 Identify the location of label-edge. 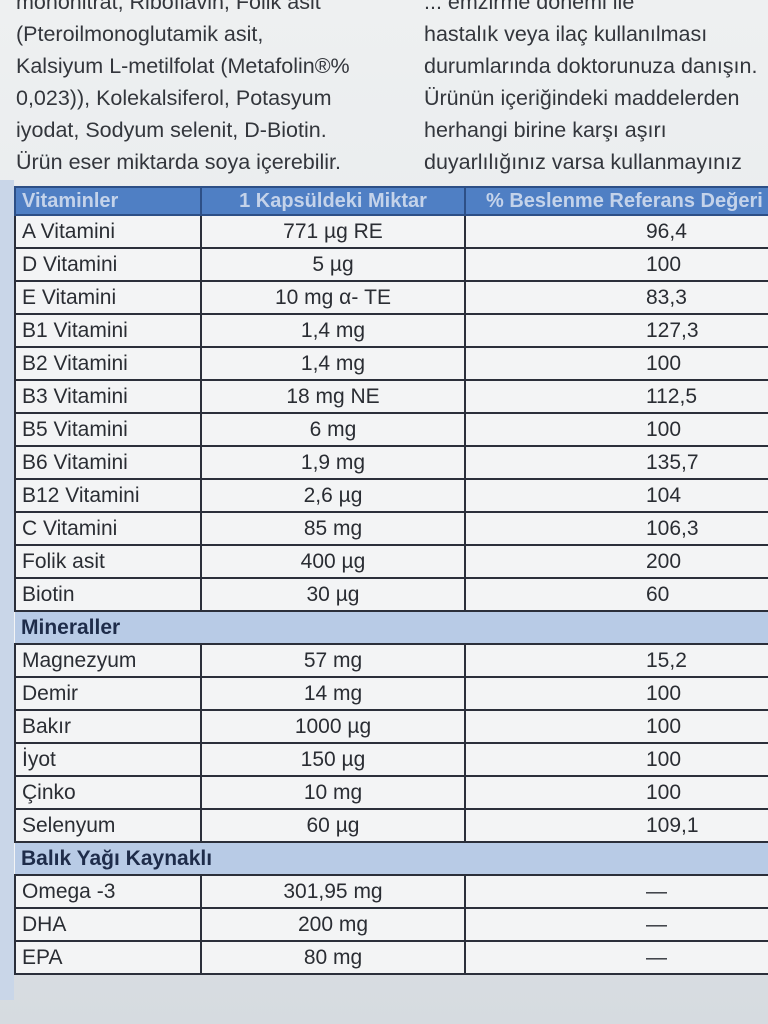
(7, 590).